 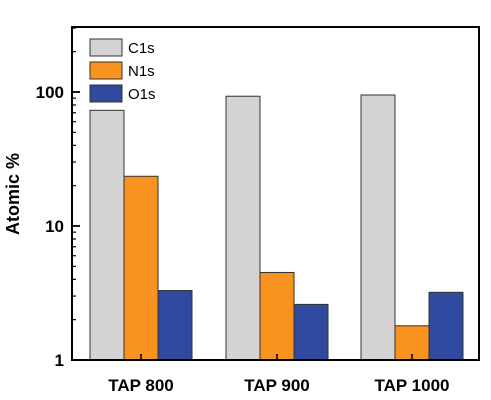 What do you see at coordinates (106, 70) in the screenshot?
I see `legend-swatch-n1s` at bounding box center [106, 70].